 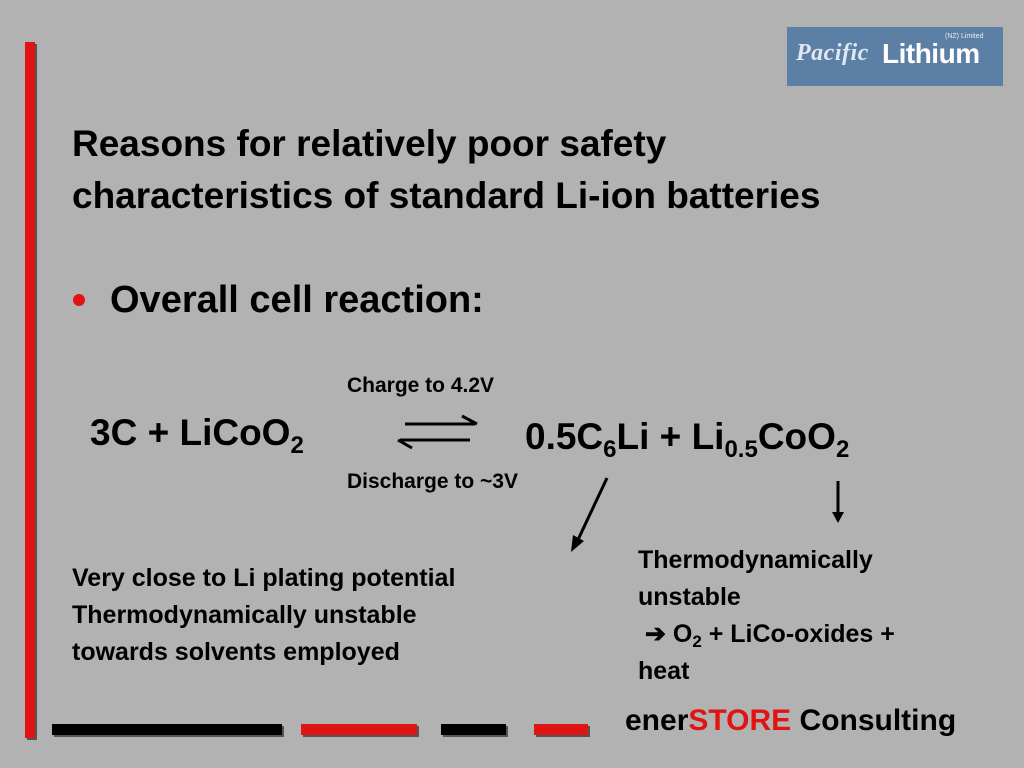 What do you see at coordinates (964, 36) in the screenshot?
I see `logo-small-text: (NZ) Limited` at bounding box center [964, 36].